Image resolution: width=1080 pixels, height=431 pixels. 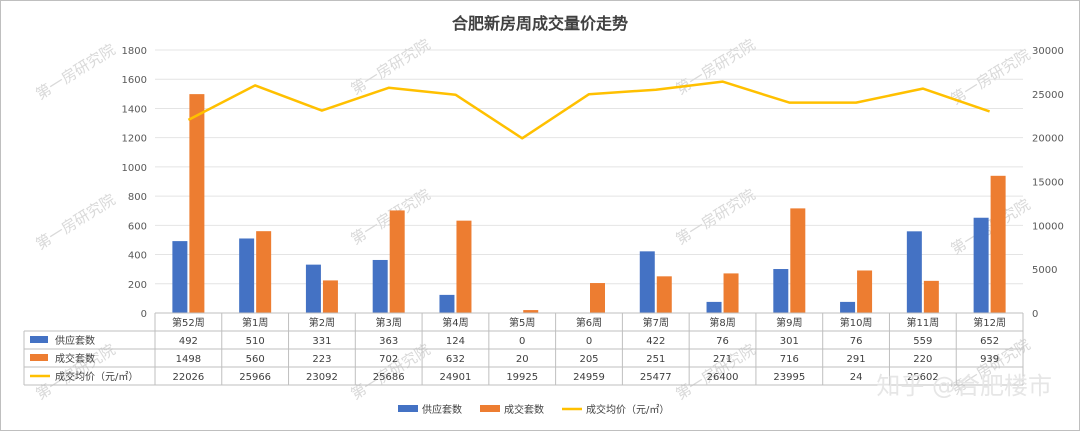 What do you see at coordinates (789, 359) in the screenshot?
I see `table-cell-value: 716` at bounding box center [789, 359].